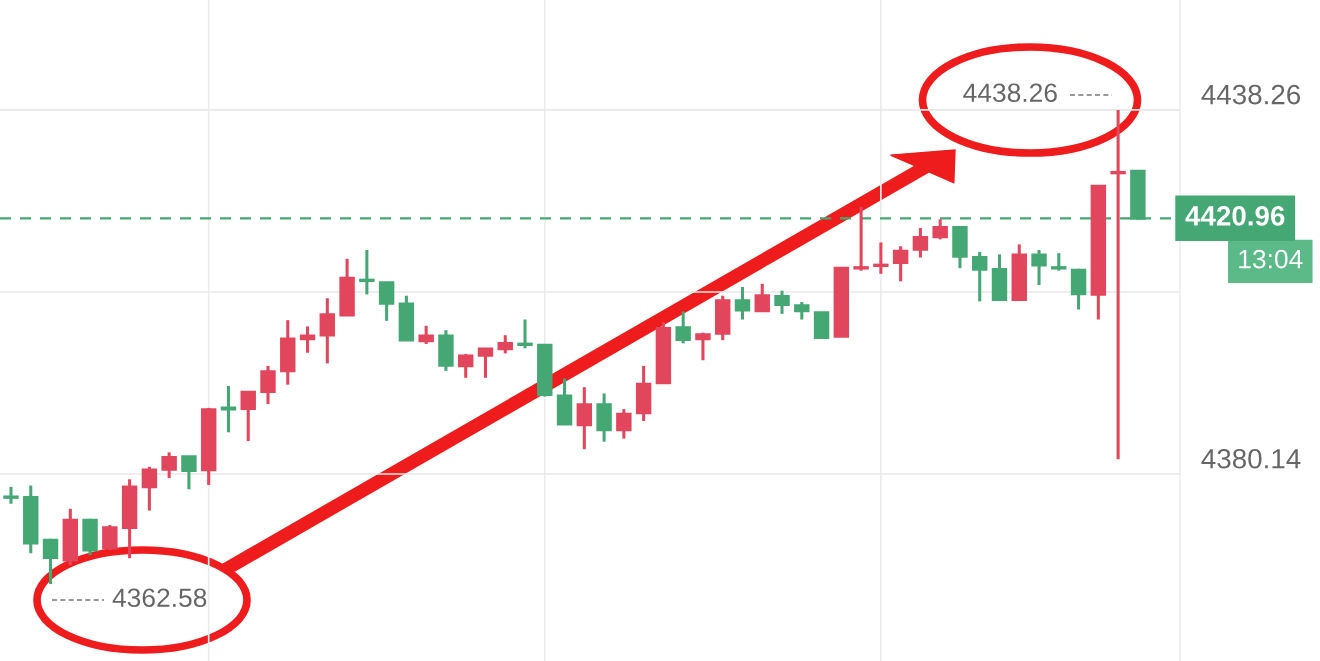  What do you see at coordinates (1235, 216) in the screenshot?
I see `ref-line-label: 4420.96` at bounding box center [1235, 216].